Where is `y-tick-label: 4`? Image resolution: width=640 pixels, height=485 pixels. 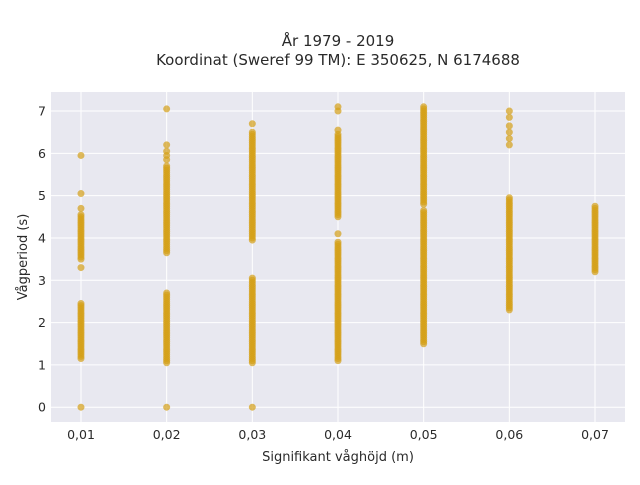 y-tick-label: 4 is located at coordinates (42, 237).